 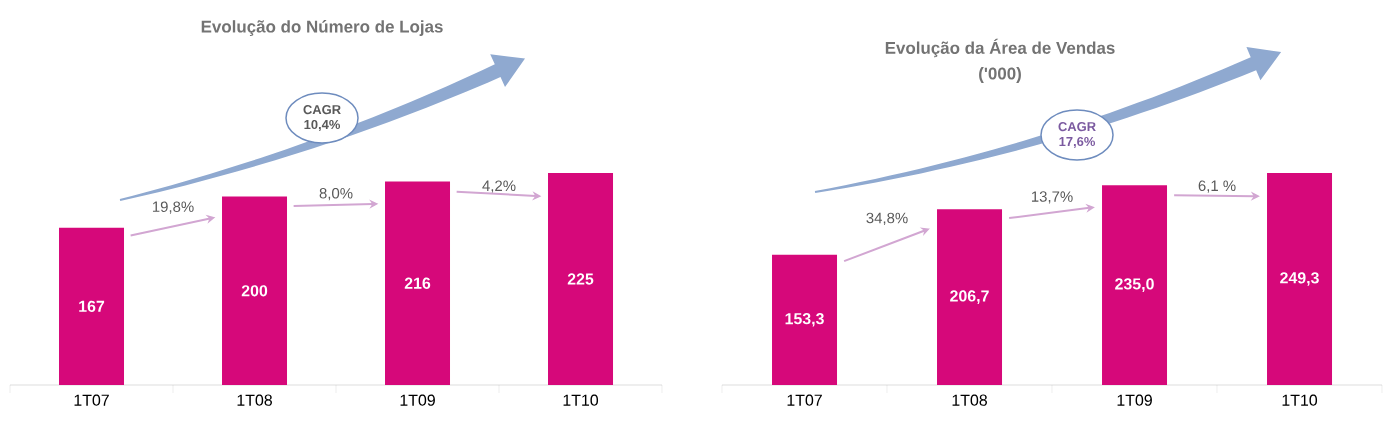 I want to click on chart-title: Evolução do Número de Lojas, so click(x=322, y=28).